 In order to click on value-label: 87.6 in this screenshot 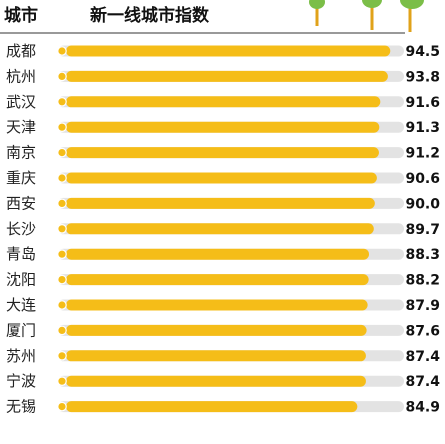, I will do `click(422, 331)`.